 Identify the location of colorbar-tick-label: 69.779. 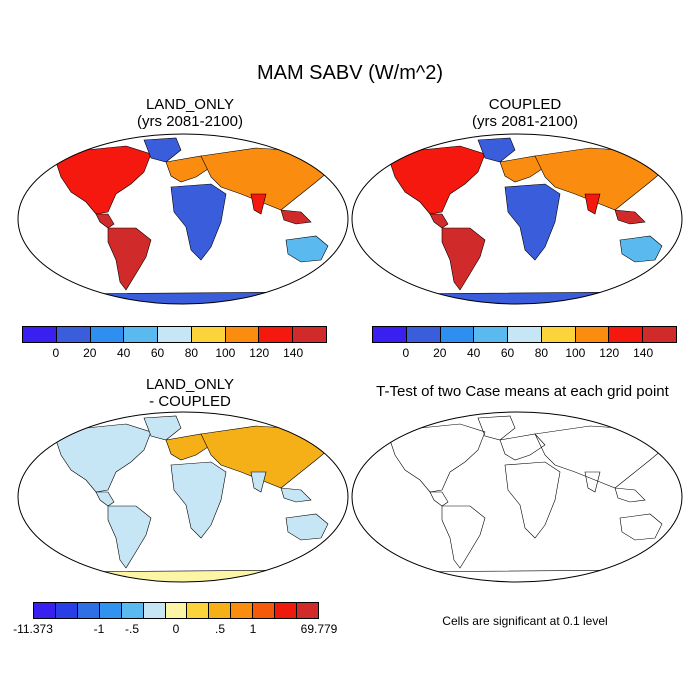
(319, 629).